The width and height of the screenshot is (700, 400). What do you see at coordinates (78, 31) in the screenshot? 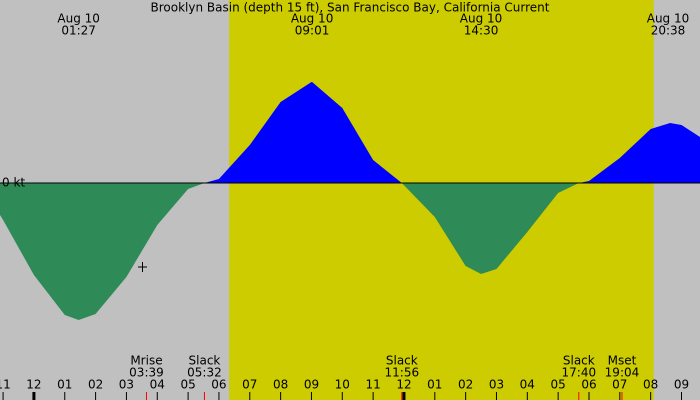
I see `peak-time: 01:27` at bounding box center [78, 31].